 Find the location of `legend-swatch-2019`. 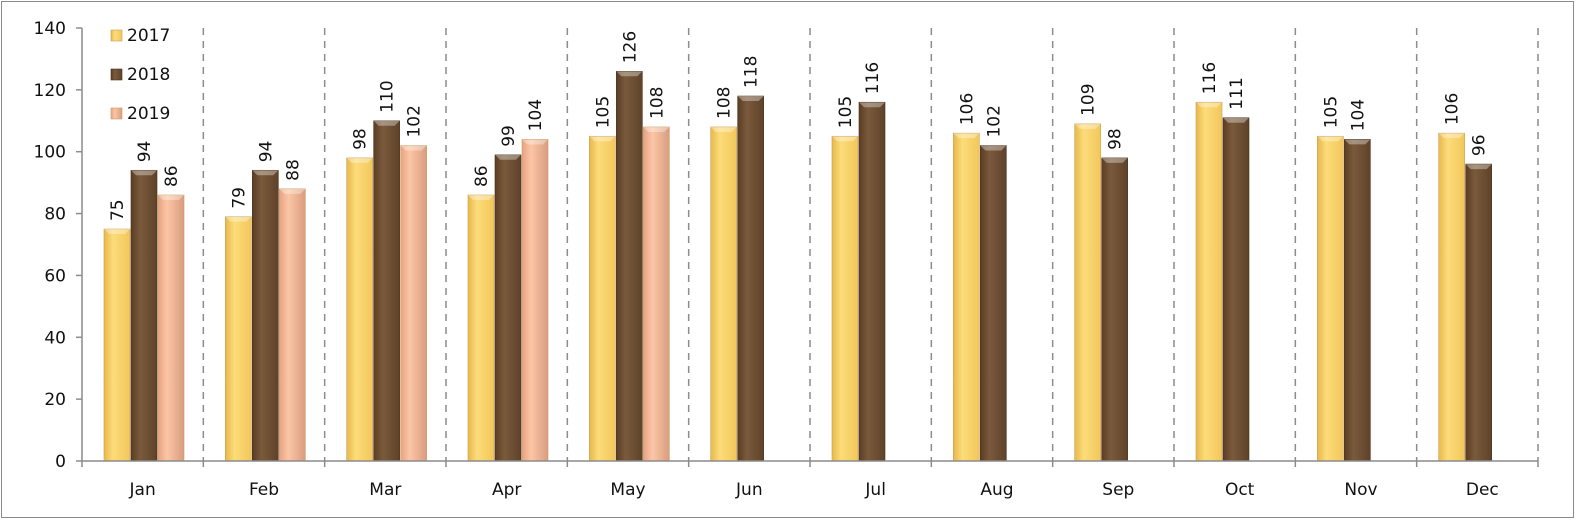

legend-swatch-2019 is located at coordinates (116, 113).